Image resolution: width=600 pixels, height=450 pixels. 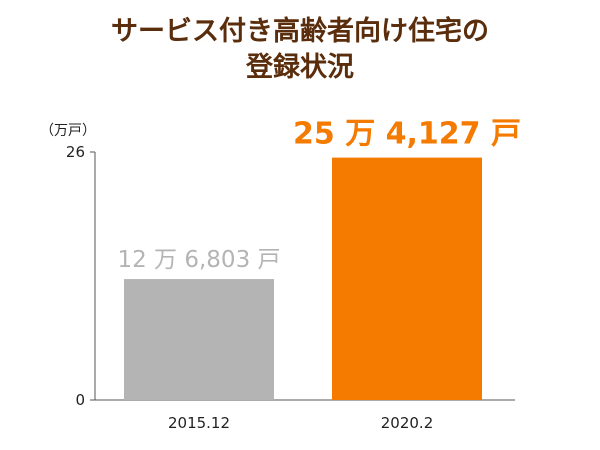 I want to click on data-label-2: 25 万 4,127 戸, so click(x=407, y=134).